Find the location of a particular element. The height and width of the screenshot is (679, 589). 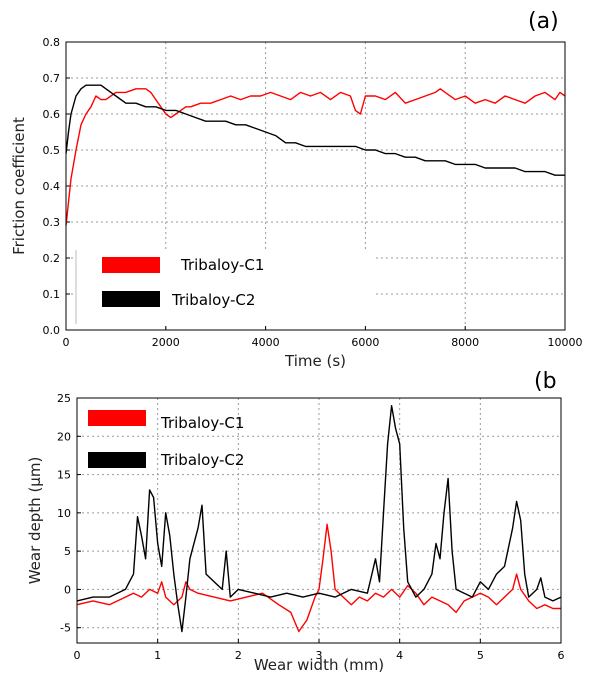

y-tick-label: 0.6 is located at coordinates (52, 114).